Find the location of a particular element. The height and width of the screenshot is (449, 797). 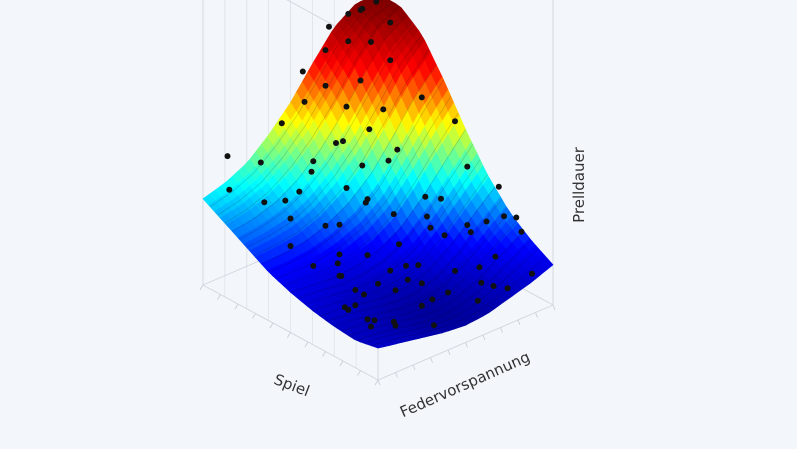

axis-title-federvorspannung: Federvorspannung is located at coordinates (464, 384).